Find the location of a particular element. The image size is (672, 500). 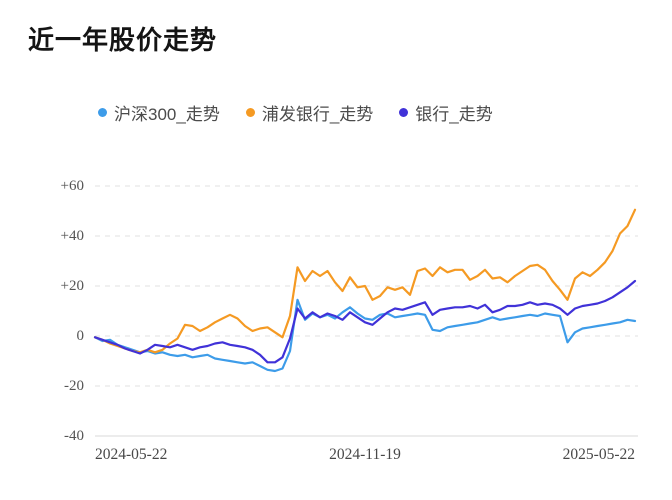

x-tick-label-start: 2024-05-22 is located at coordinates (131, 454).